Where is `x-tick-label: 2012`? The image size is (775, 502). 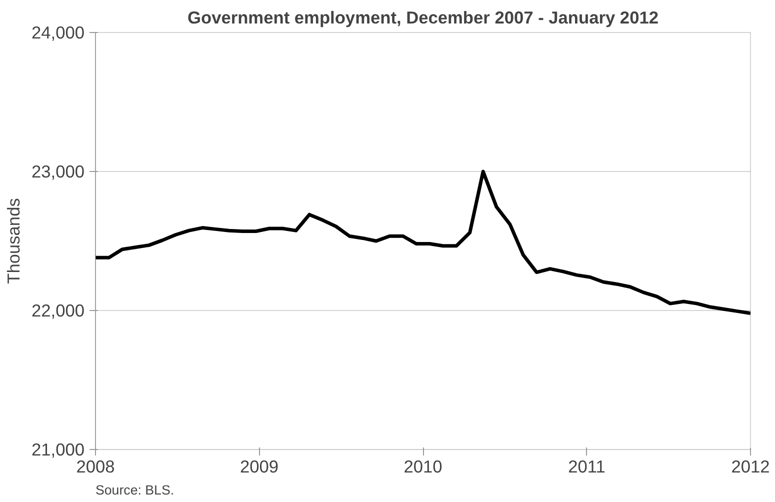
x-tick-label: 2012 is located at coordinates (750, 466).